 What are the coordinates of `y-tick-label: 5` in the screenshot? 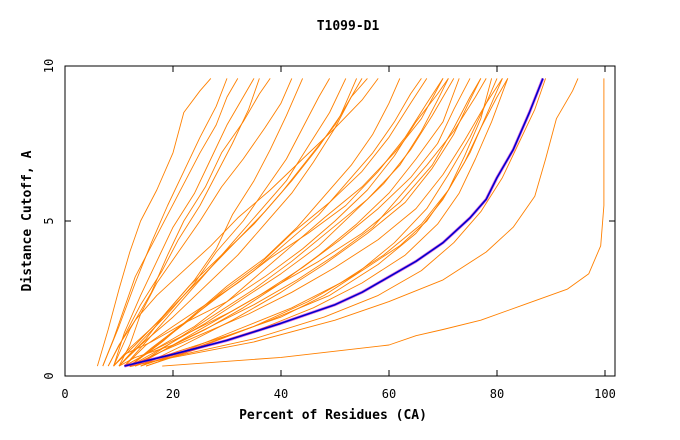 It's located at (49, 220).